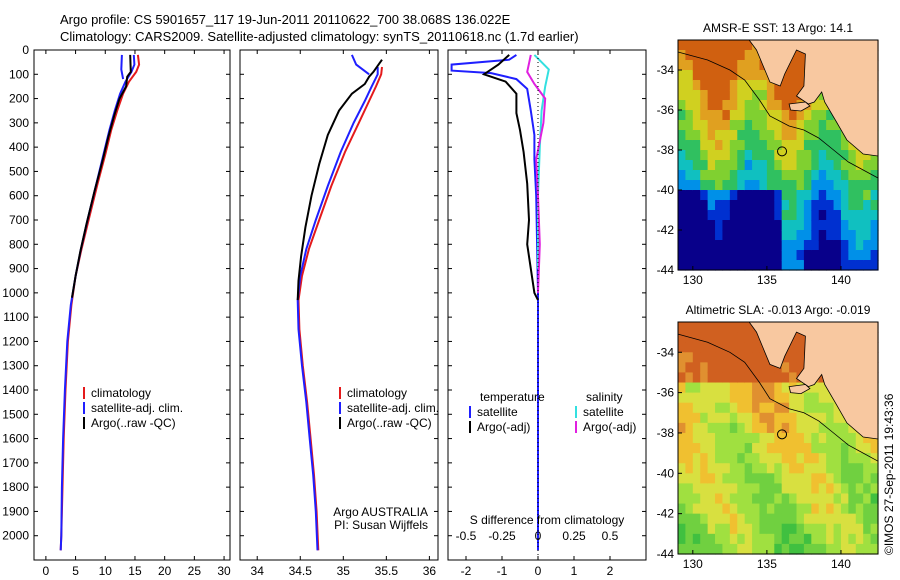  I want to click on x-tick-label: 5, so click(75, 571).